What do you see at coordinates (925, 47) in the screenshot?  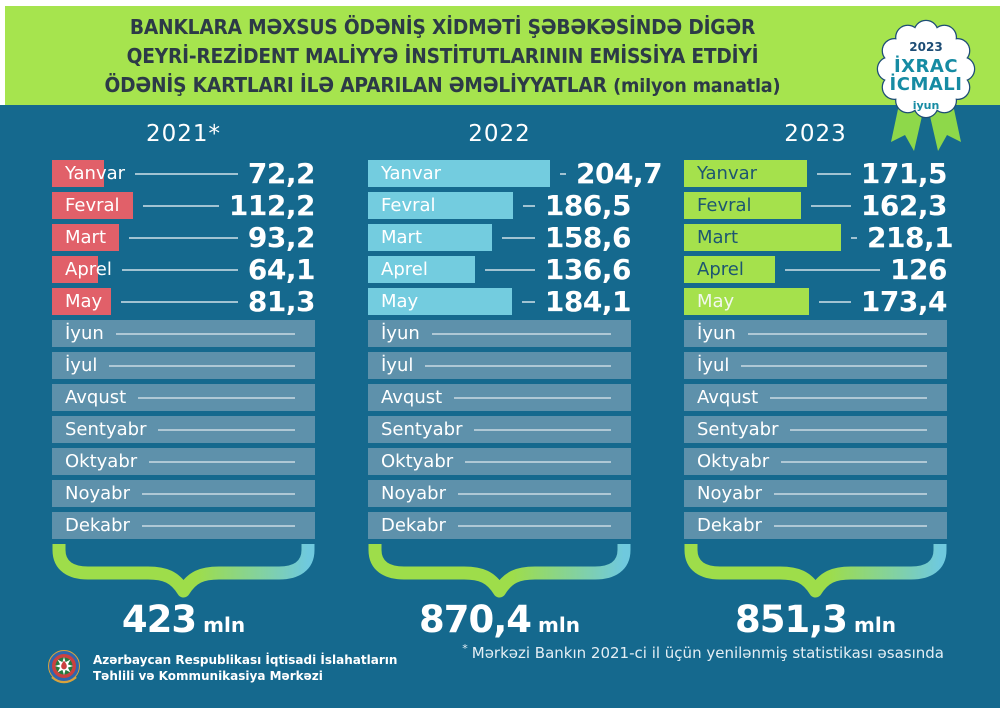 I see `badge-year: 2023` at bounding box center [925, 47].